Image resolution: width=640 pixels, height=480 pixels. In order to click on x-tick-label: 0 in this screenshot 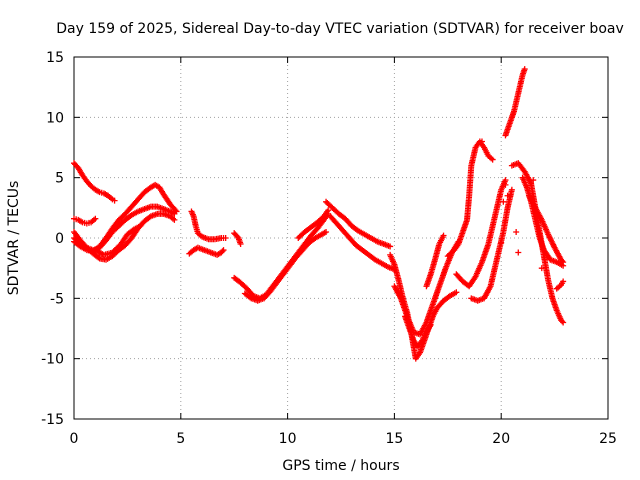, I will do `click(74, 439)`.